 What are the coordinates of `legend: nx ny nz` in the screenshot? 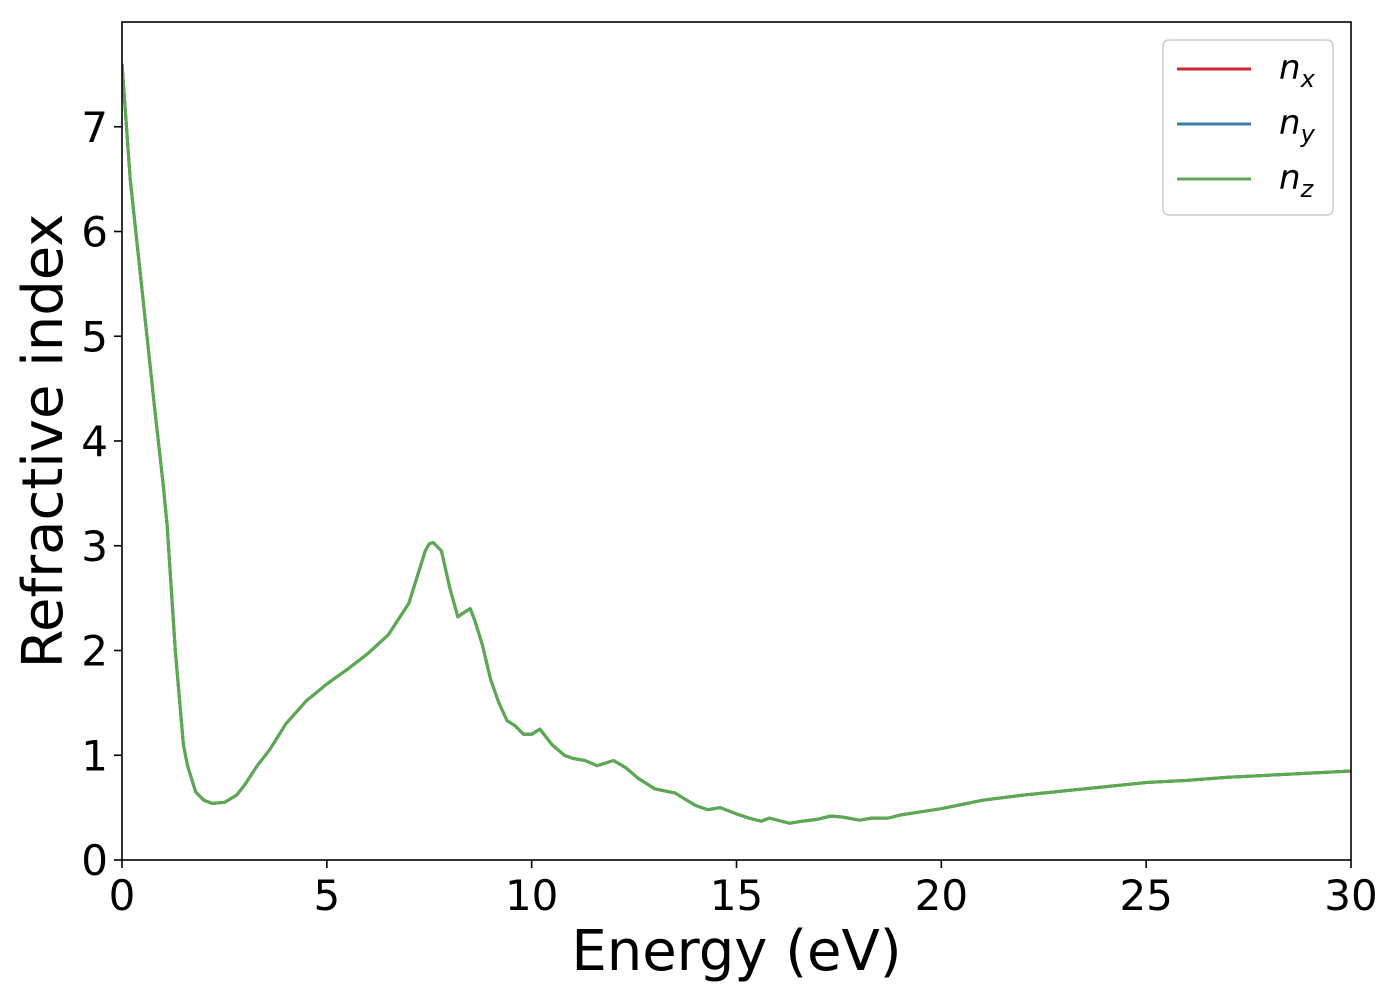 It's located at (1248, 127).